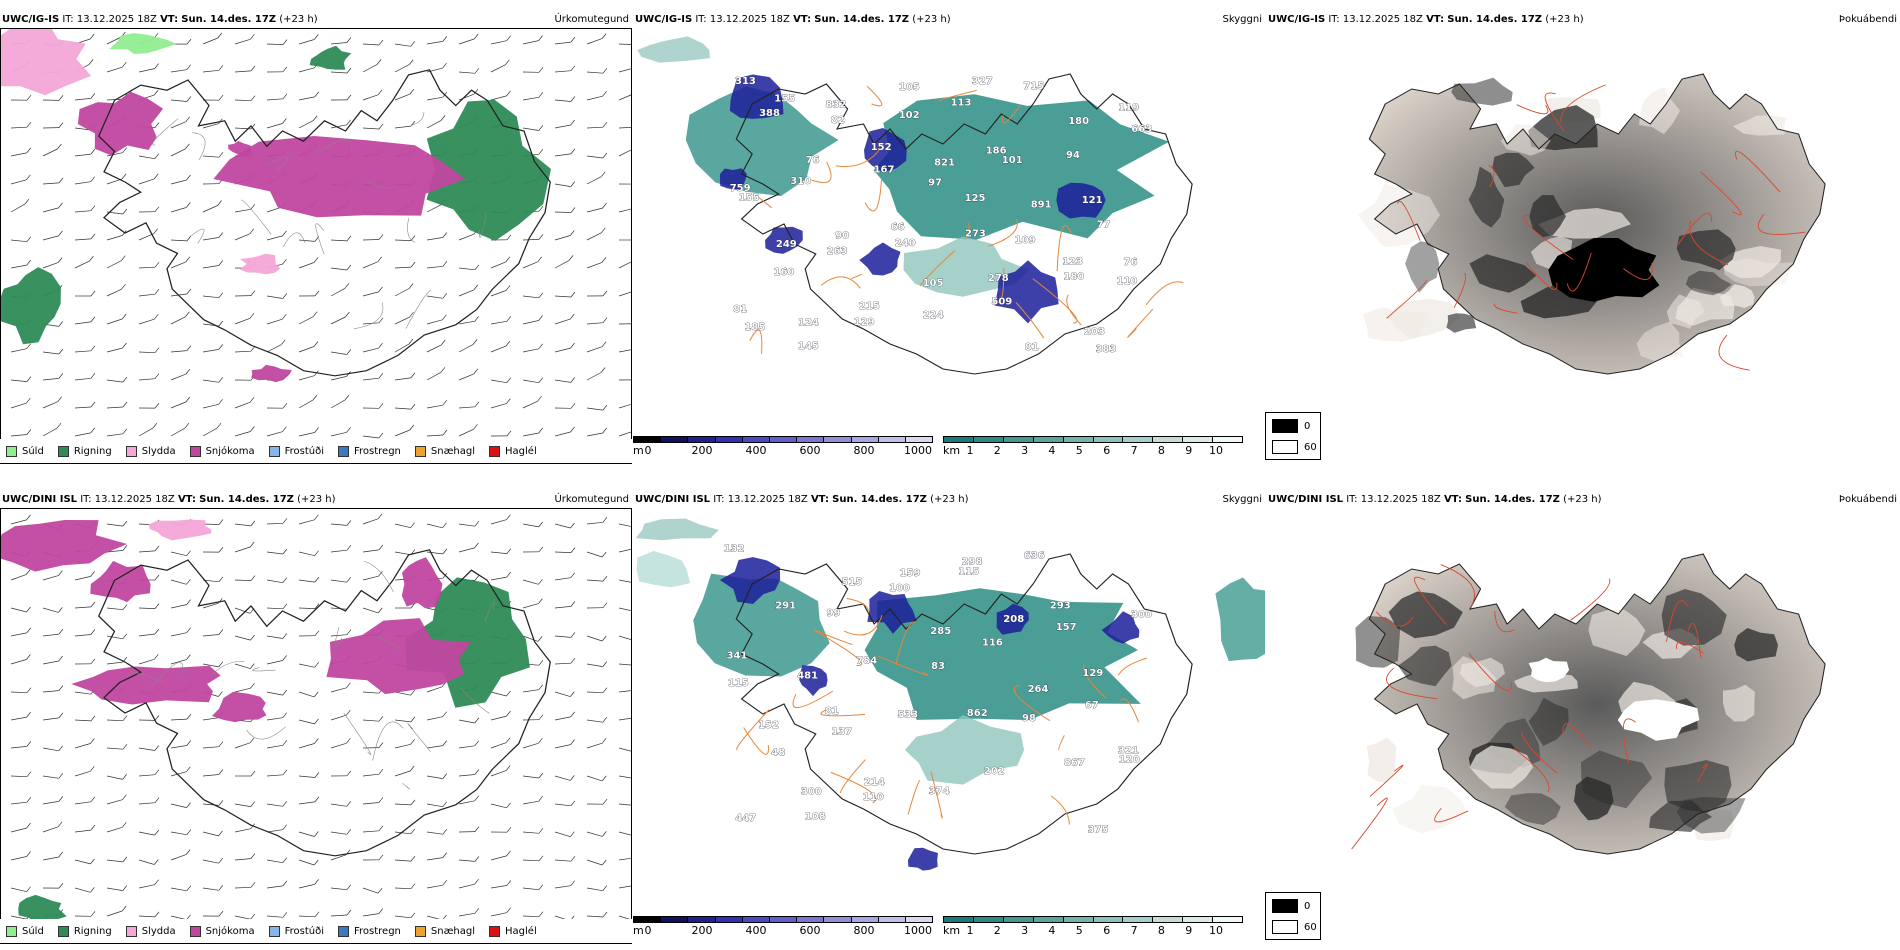 The width and height of the screenshot is (1900, 950). I want to click on colorbar-cells, so click(1093, 439).